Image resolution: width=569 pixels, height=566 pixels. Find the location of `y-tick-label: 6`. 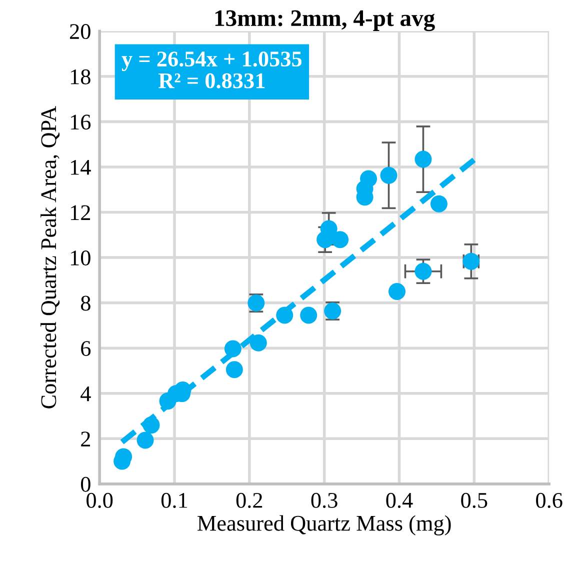

y-tick-label: 6 is located at coordinates (86, 348).